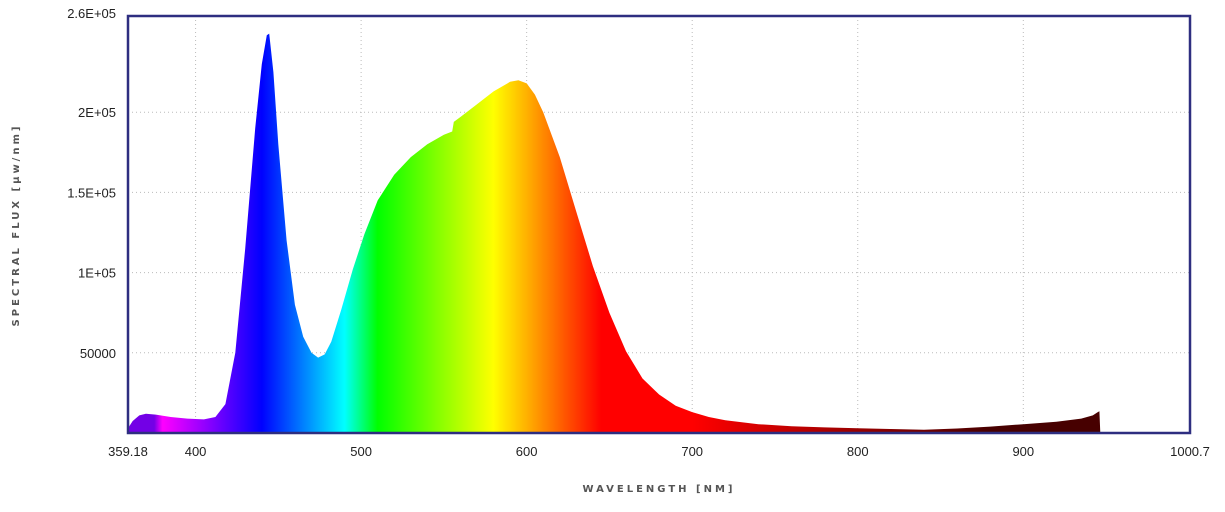 The width and height of the screenshot is (1225, 512). I want to click on y-tick-label: 2.6E+05, so click(91, 13).